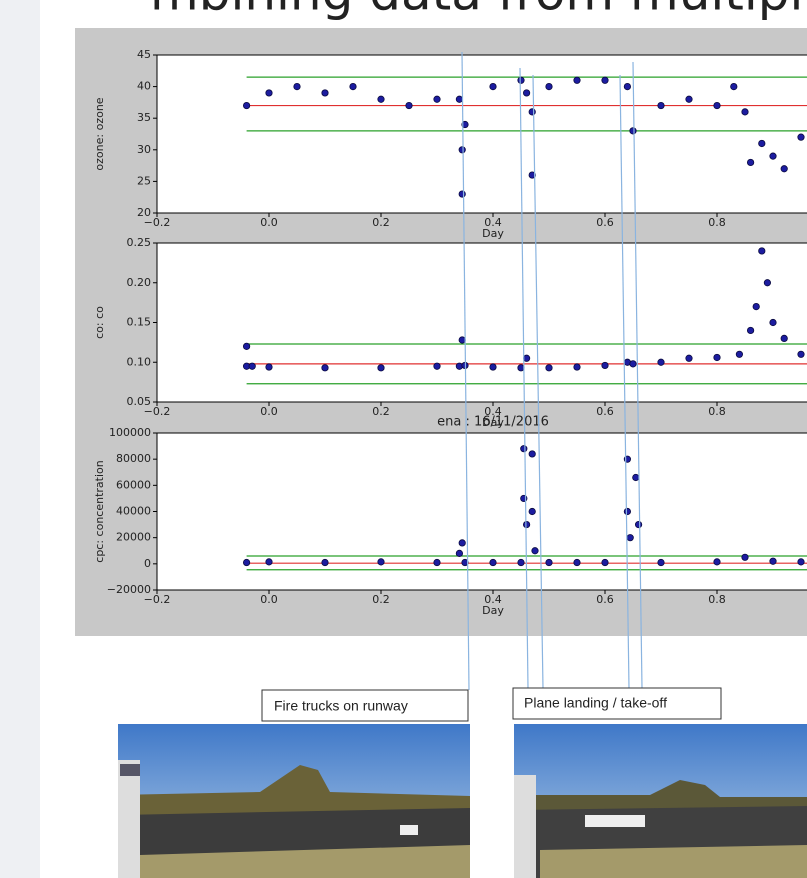  What do you see at coordinates (133, 484) in the screenshot?
I see `y-tick-label: 60000` at bounding box center [133, 484].